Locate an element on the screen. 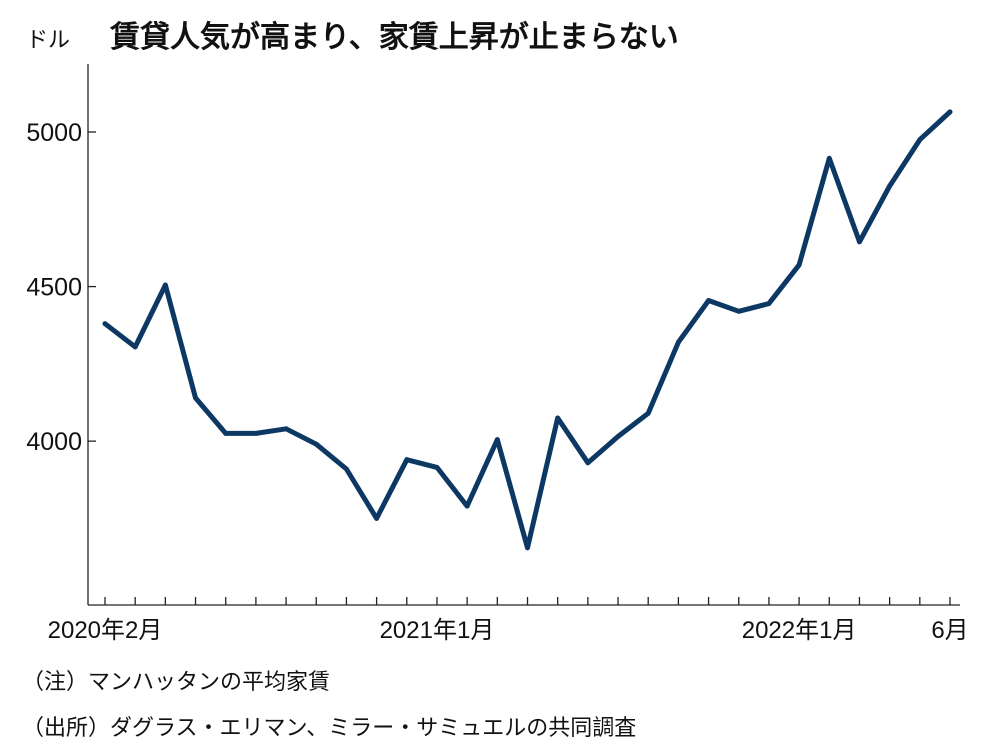 The height and width of the screenshot is (756, 988). x-axis: 2020年2月 2021年1月 2022年1月 6月 is located at coordinates (508, 620).